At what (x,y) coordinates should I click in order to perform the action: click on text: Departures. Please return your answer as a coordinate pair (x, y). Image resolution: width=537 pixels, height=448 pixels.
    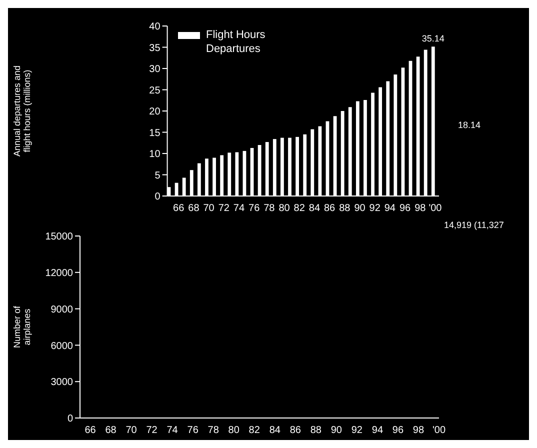
    Looking at the image, I should click on (233, 49).